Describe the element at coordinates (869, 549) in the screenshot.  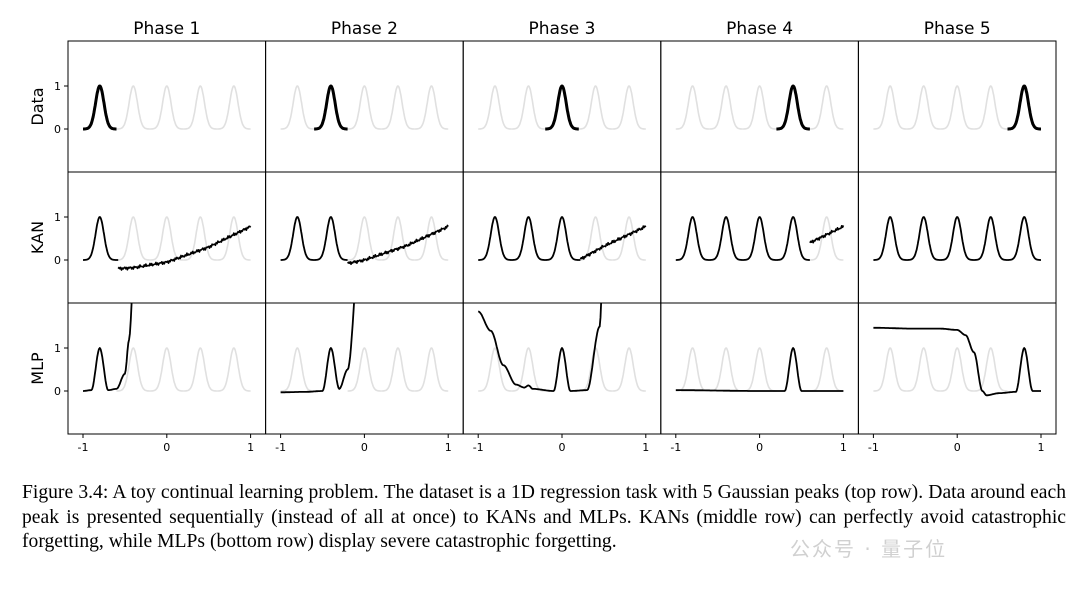
I see `watermark: 公众号 · 量子位` at that location.